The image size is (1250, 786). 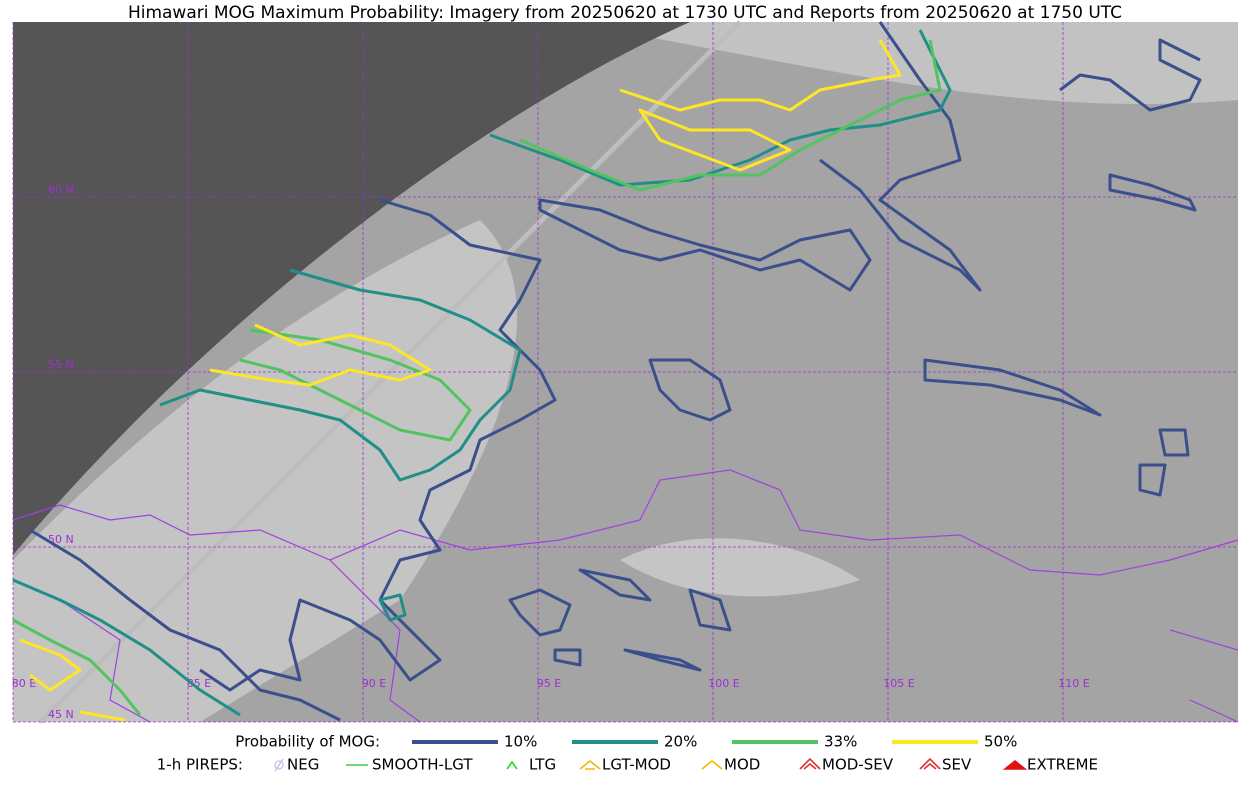 What do you see at coordinates (61, 714) in the screenshot?
I see `lat-label: 45 N` at bounding box center [61, 714].